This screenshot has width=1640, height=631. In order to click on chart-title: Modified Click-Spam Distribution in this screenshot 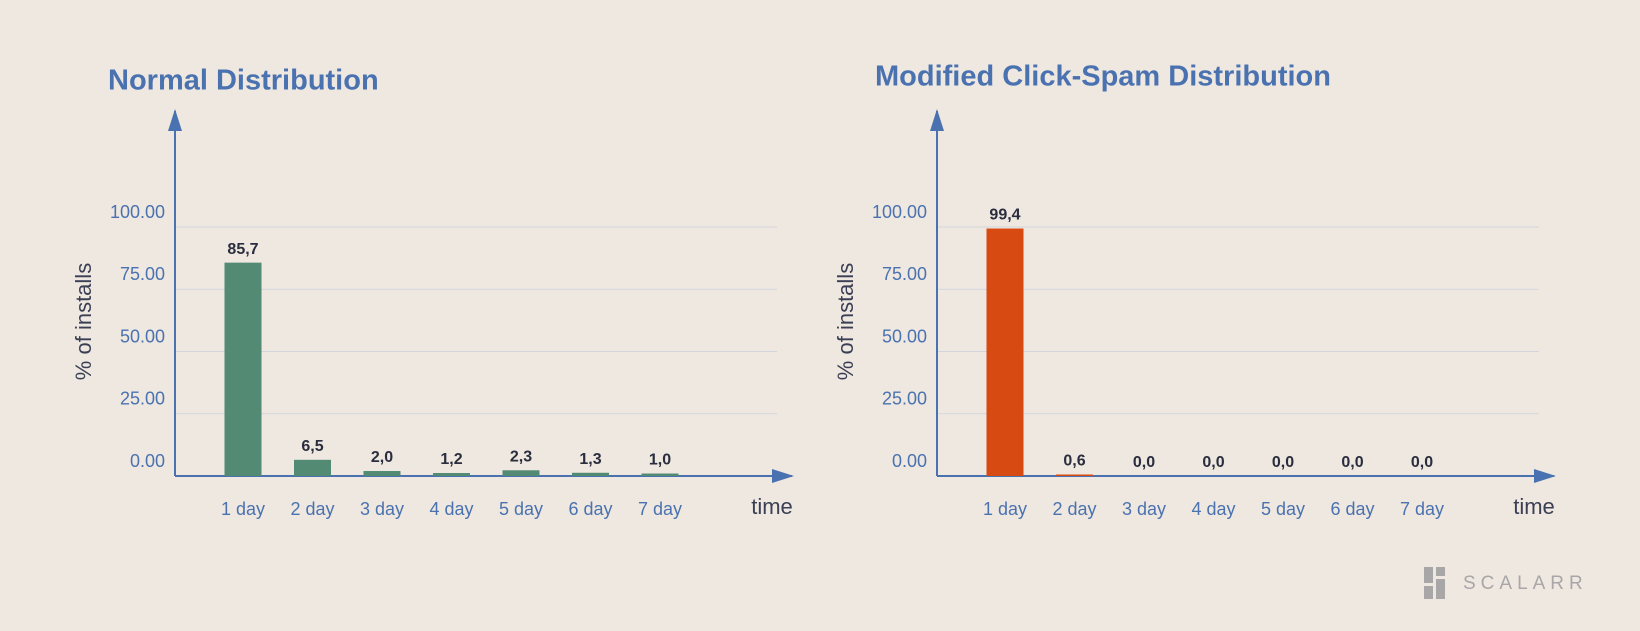, I will do `click(1103, 77)`.